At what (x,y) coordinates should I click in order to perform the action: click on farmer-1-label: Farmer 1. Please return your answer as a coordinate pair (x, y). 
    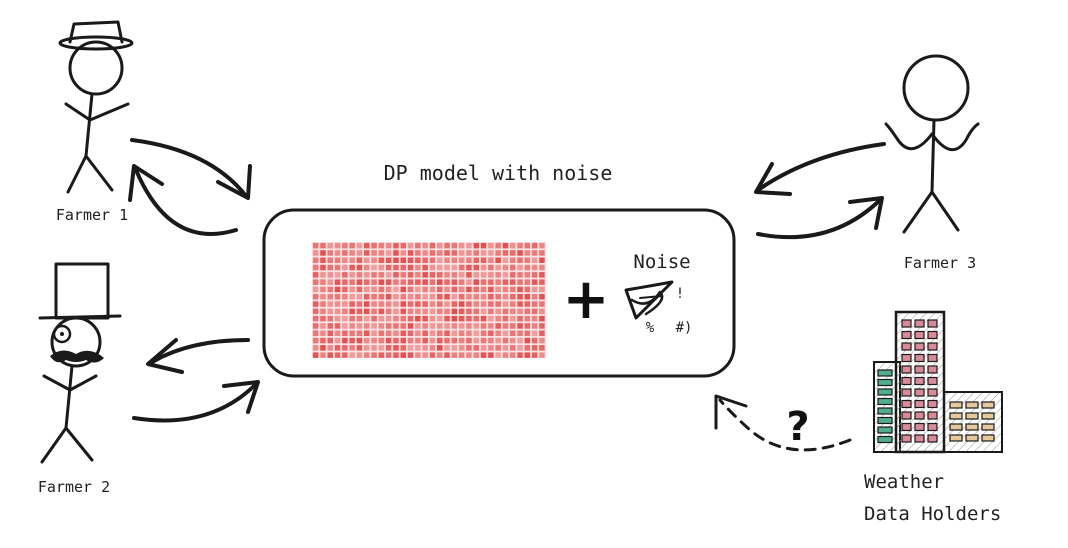
    Looking at the image, I should click on (92, 215).